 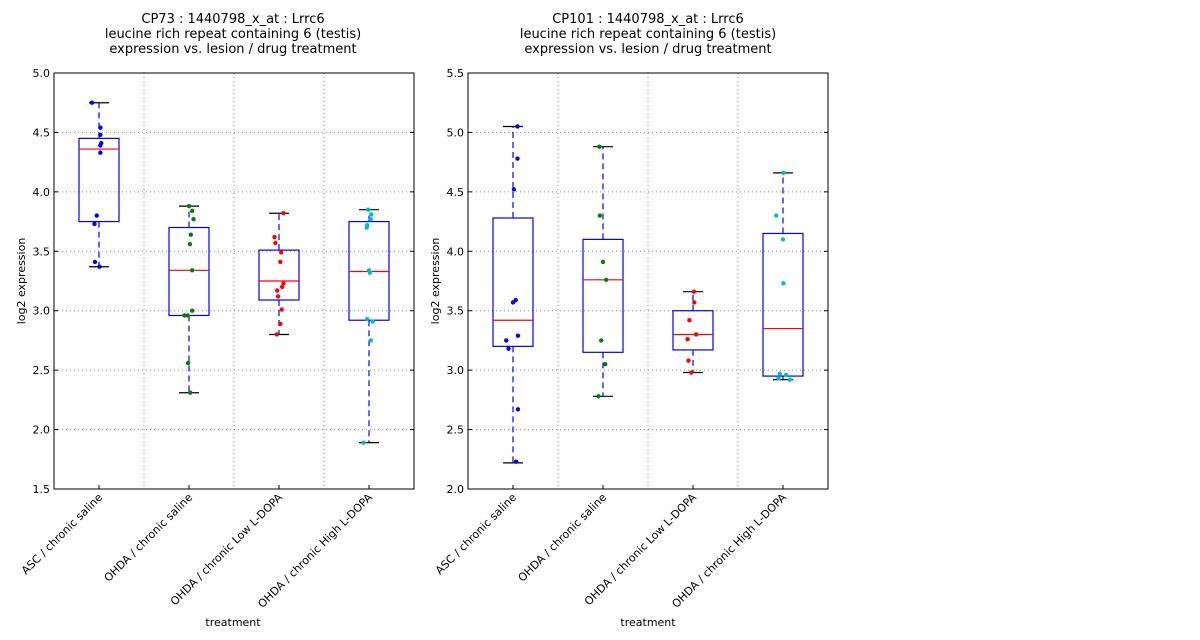 I want to click on y-tick-label: 5.0, so click(x=456, y=132).